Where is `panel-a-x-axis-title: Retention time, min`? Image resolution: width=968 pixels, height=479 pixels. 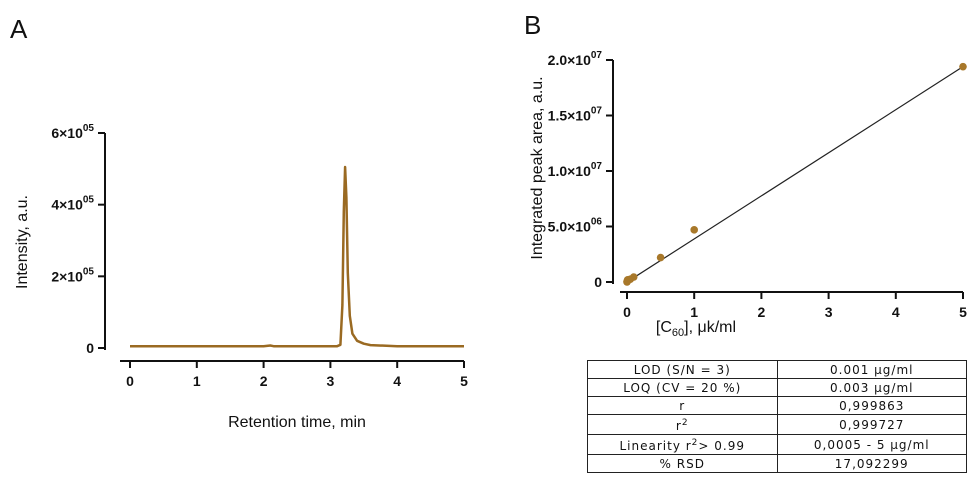
panel-a-x-axis-title: Retention time, min is located at coordinates (297, 422).